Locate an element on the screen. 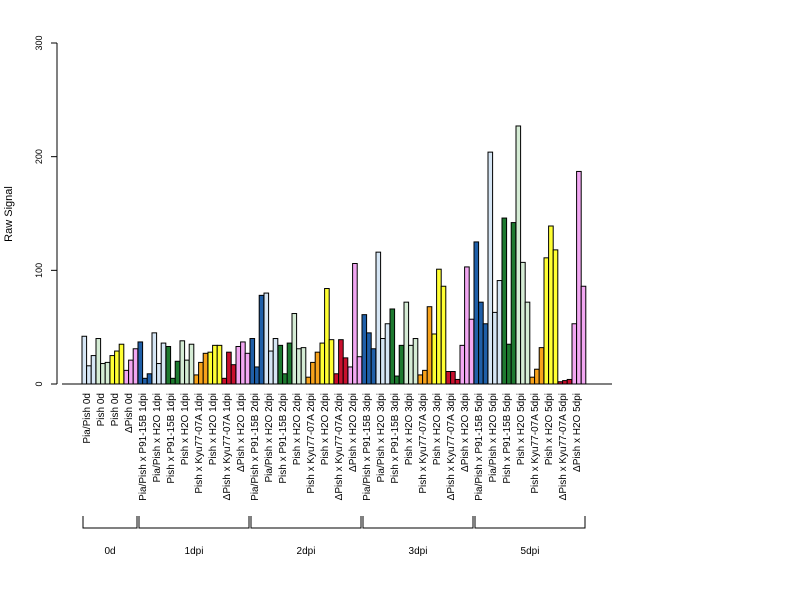 Image resolution: width=800 pixels, height=600 pixels. x-tick-label: ΔPish 0d is located at coordinates (129, 413).